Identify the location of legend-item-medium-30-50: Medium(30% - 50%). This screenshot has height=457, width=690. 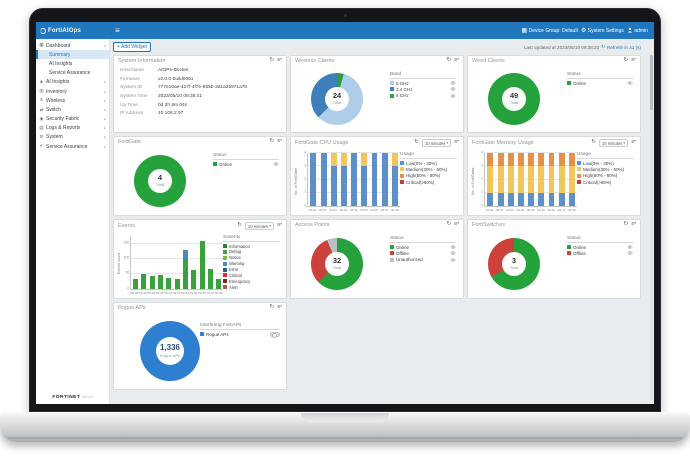
(428, 169).